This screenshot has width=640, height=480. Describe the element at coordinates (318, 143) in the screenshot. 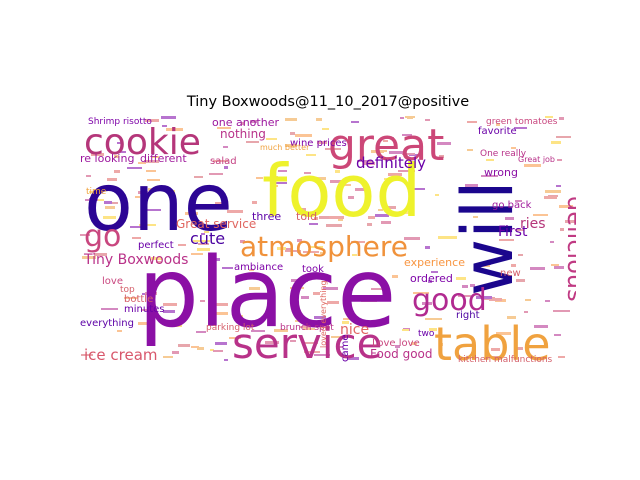

I see `word-wine-prices: wine prices` at that location.